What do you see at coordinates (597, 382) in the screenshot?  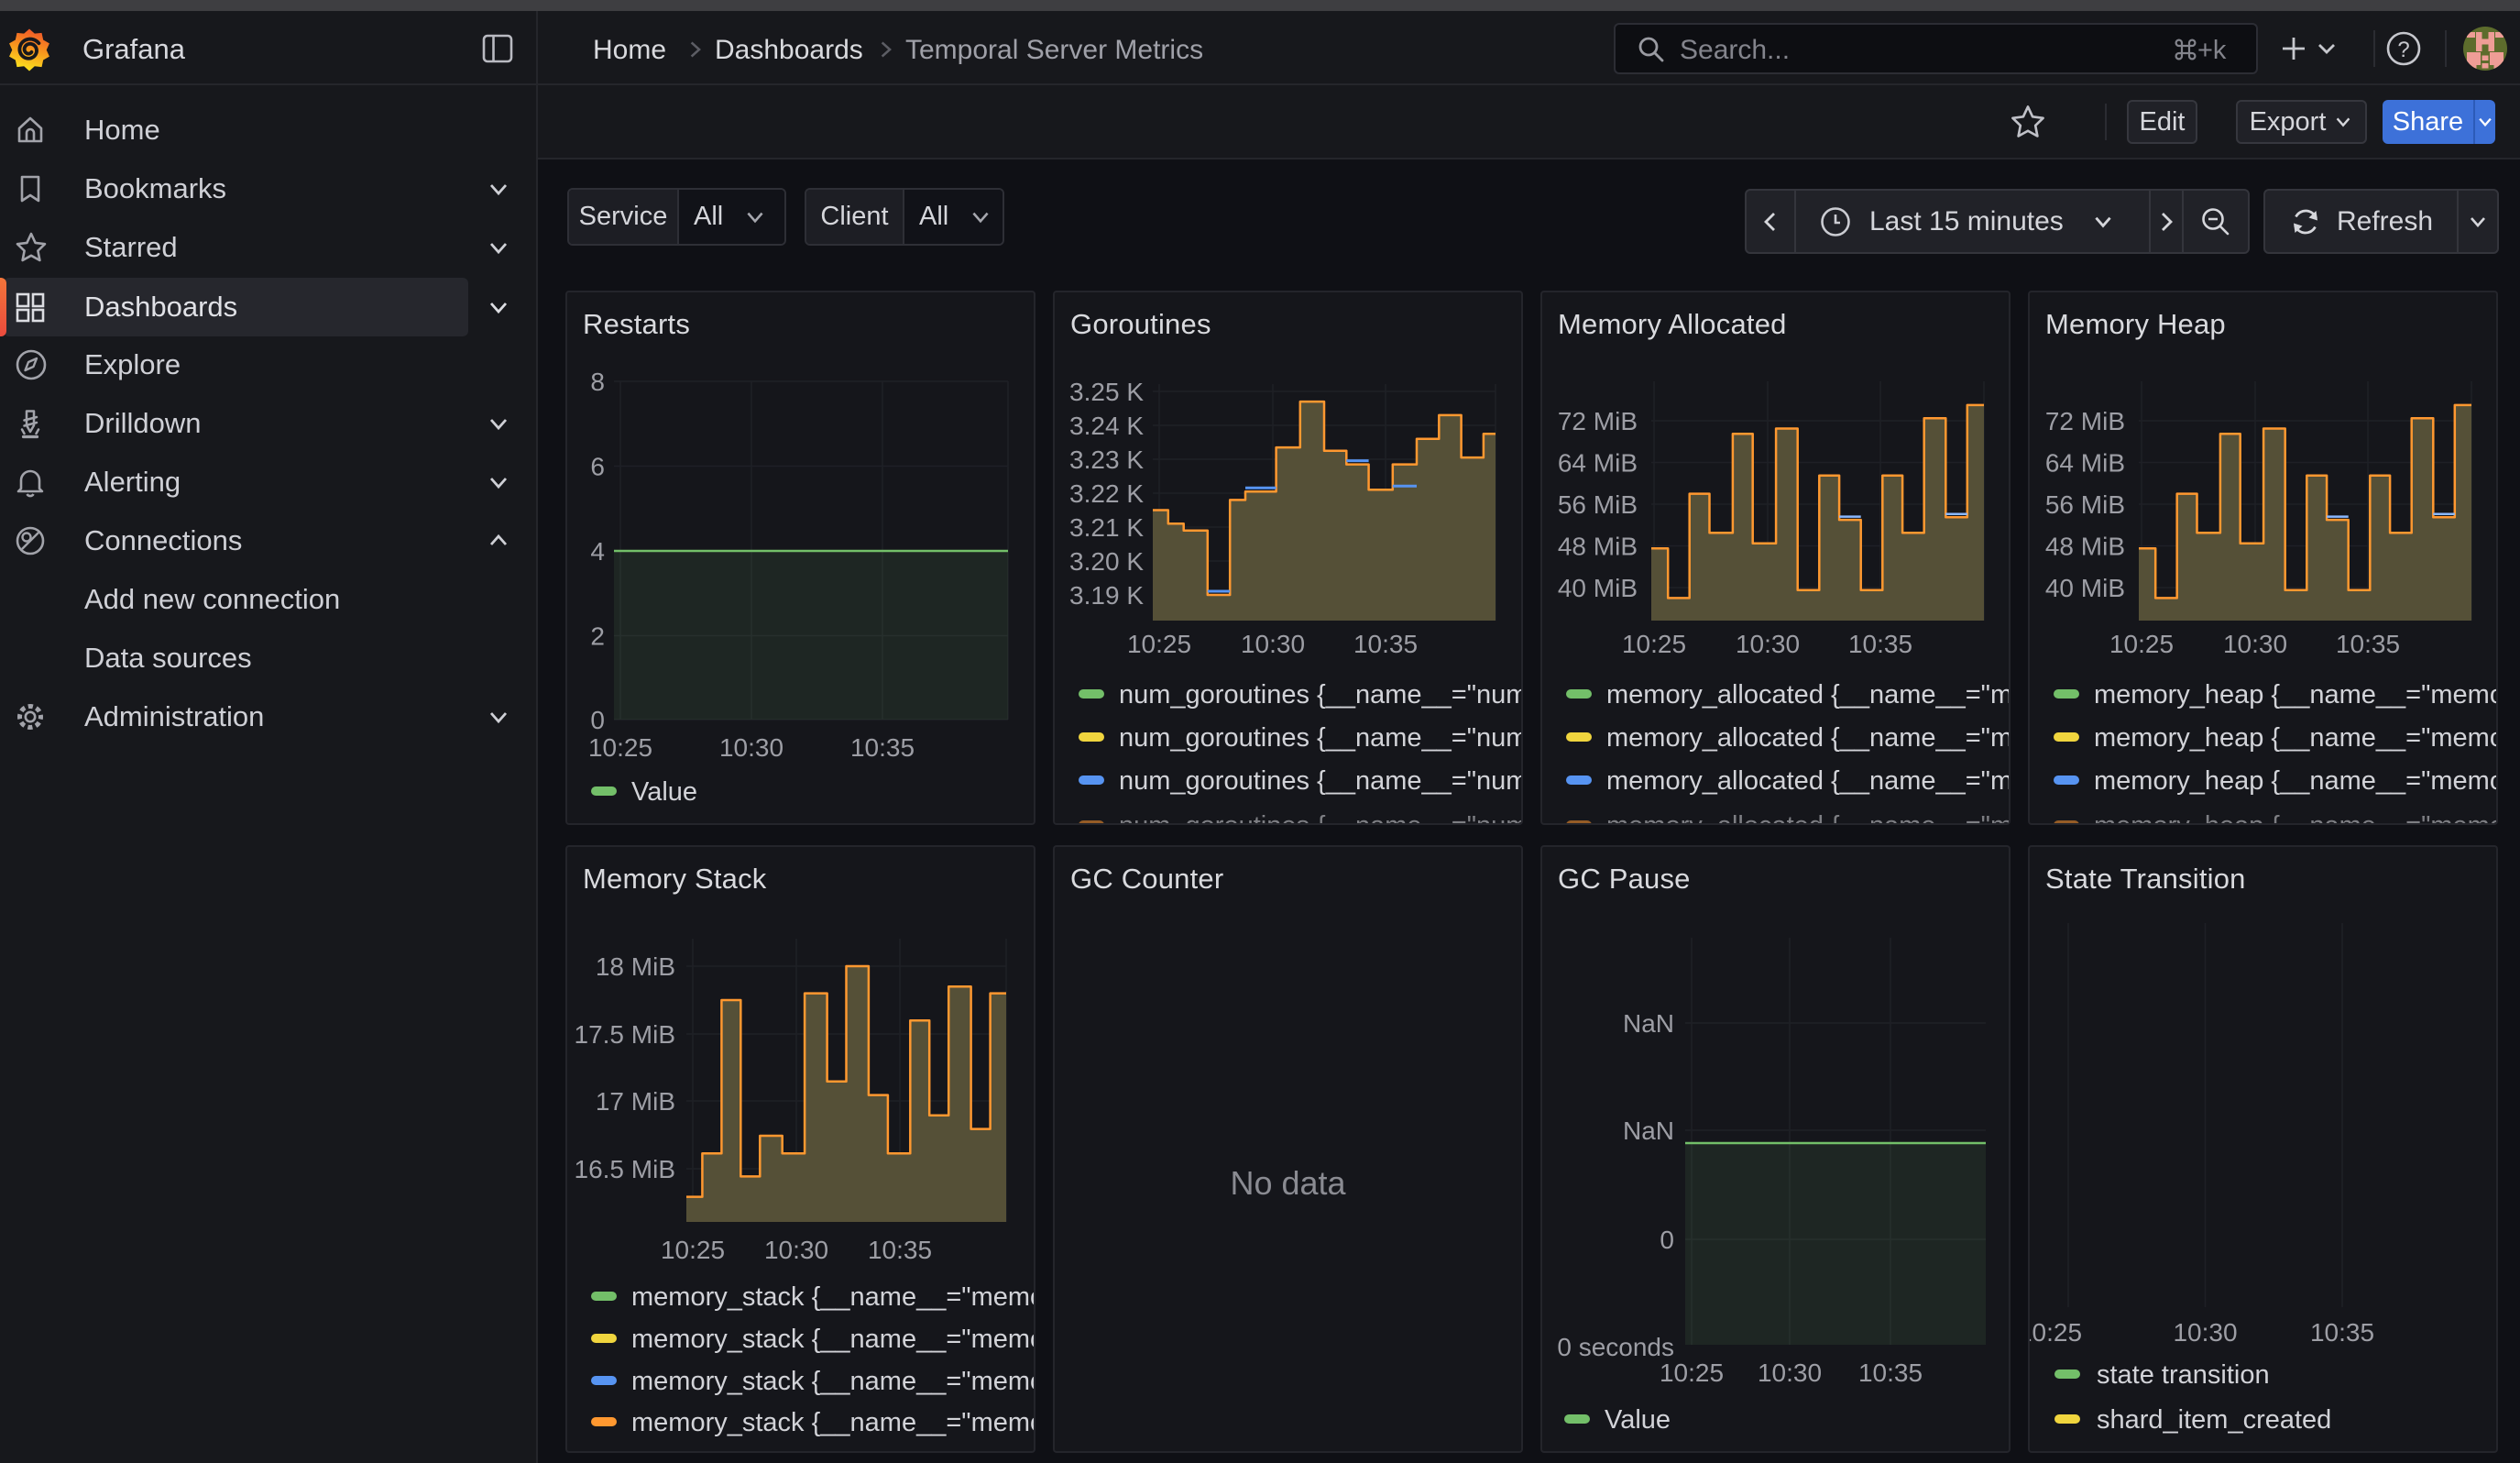 I see `svg-text: 8` at bounding box center [597, 382].